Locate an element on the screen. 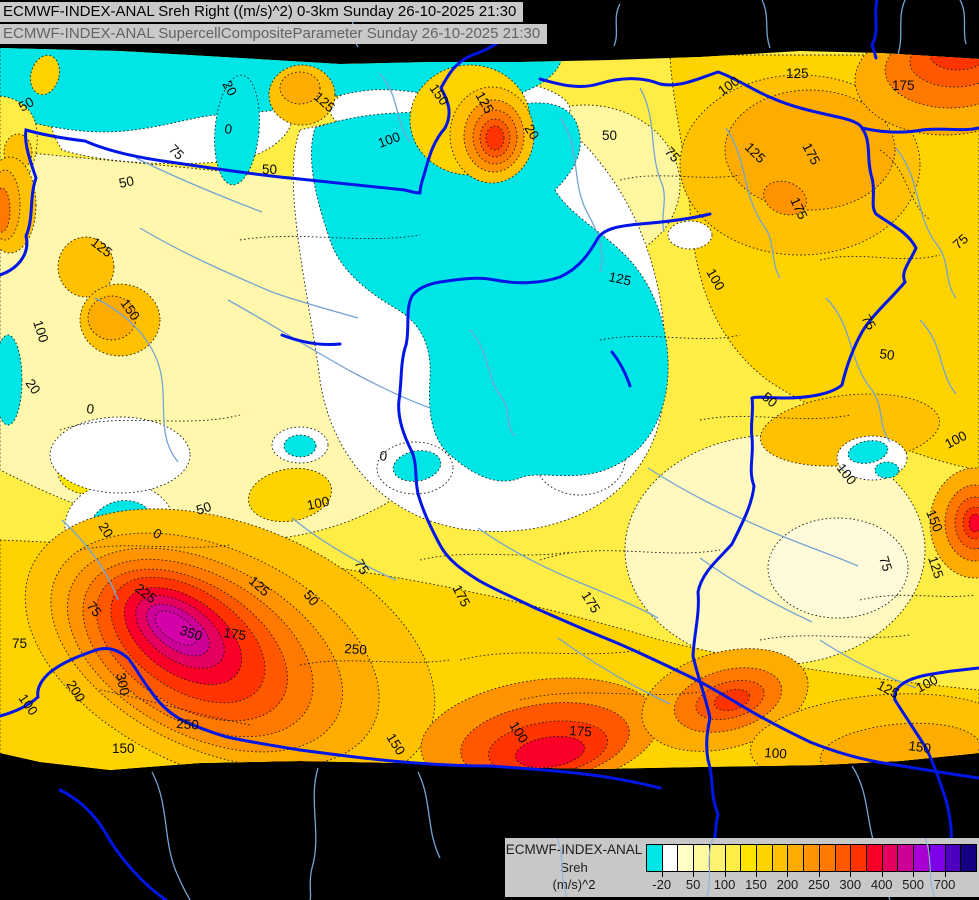  colorbar-tick-label: 300 is located at coordinates (850, 884).